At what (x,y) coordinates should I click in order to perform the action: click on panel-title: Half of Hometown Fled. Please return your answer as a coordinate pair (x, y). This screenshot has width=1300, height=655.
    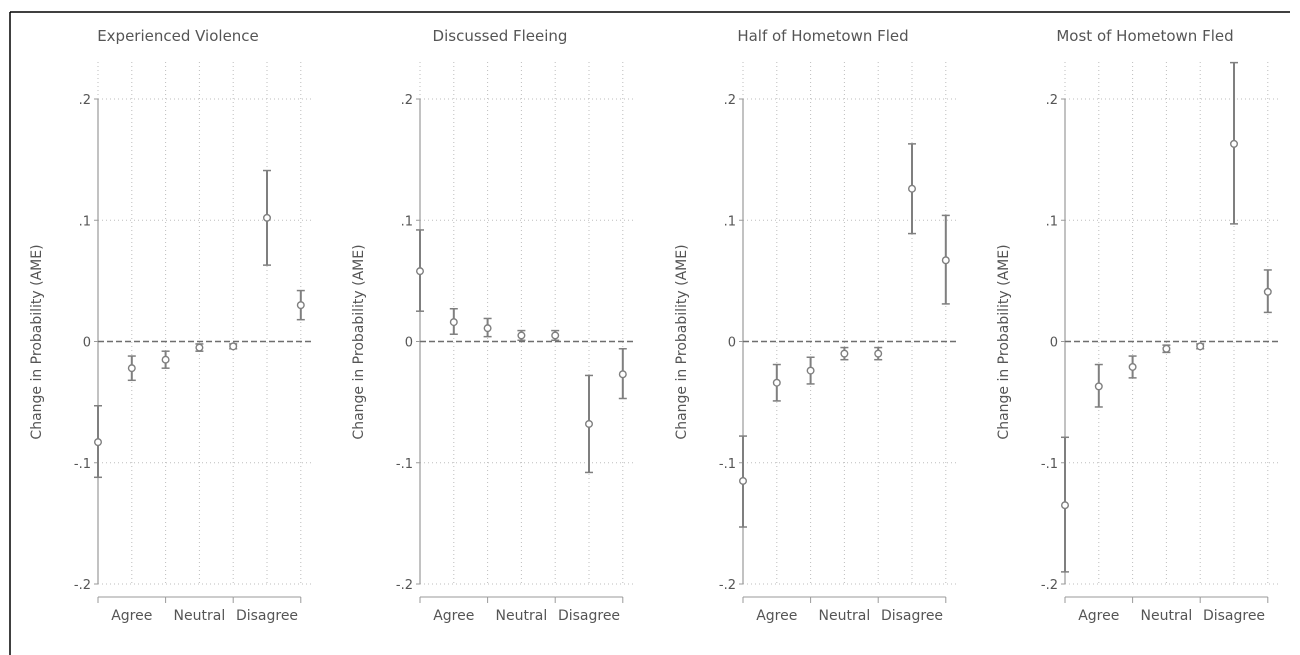
    Looking at the image, I should click on (822, 36).